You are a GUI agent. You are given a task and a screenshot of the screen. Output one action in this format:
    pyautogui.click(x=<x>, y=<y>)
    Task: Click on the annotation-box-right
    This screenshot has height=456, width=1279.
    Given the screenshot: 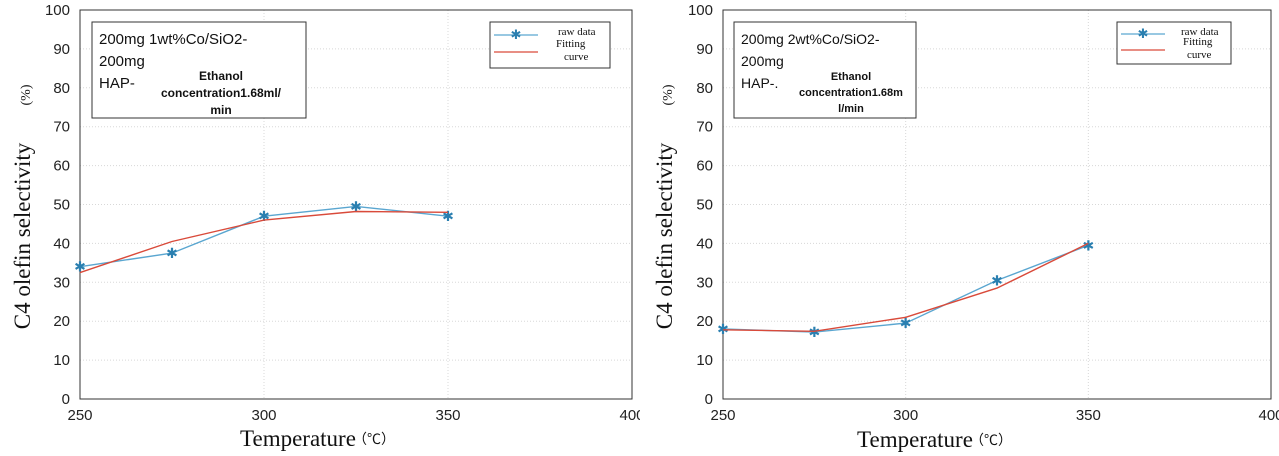 What is the action you would take?
    pyautogui.click(x=825, y=70)
    